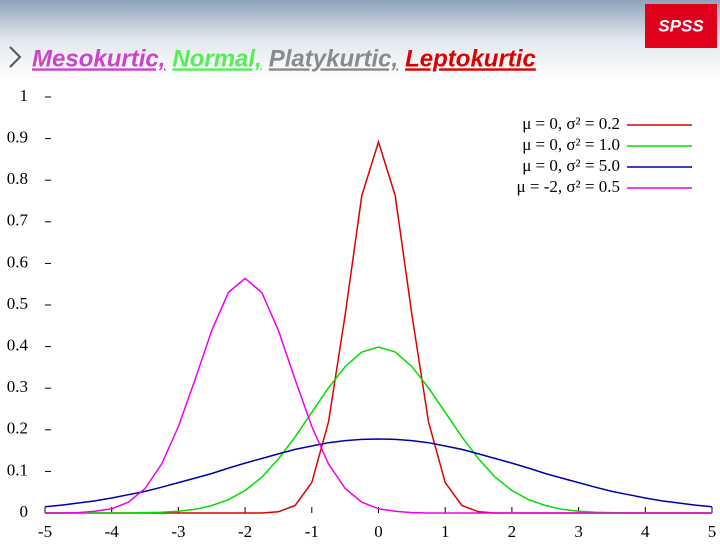 The height and width of the screenshot is (545, 720). Describe the element at coordinates (568, 186) in the screenshot. I see `legend-label: μ = -2, σ² = 0.5` at that location.